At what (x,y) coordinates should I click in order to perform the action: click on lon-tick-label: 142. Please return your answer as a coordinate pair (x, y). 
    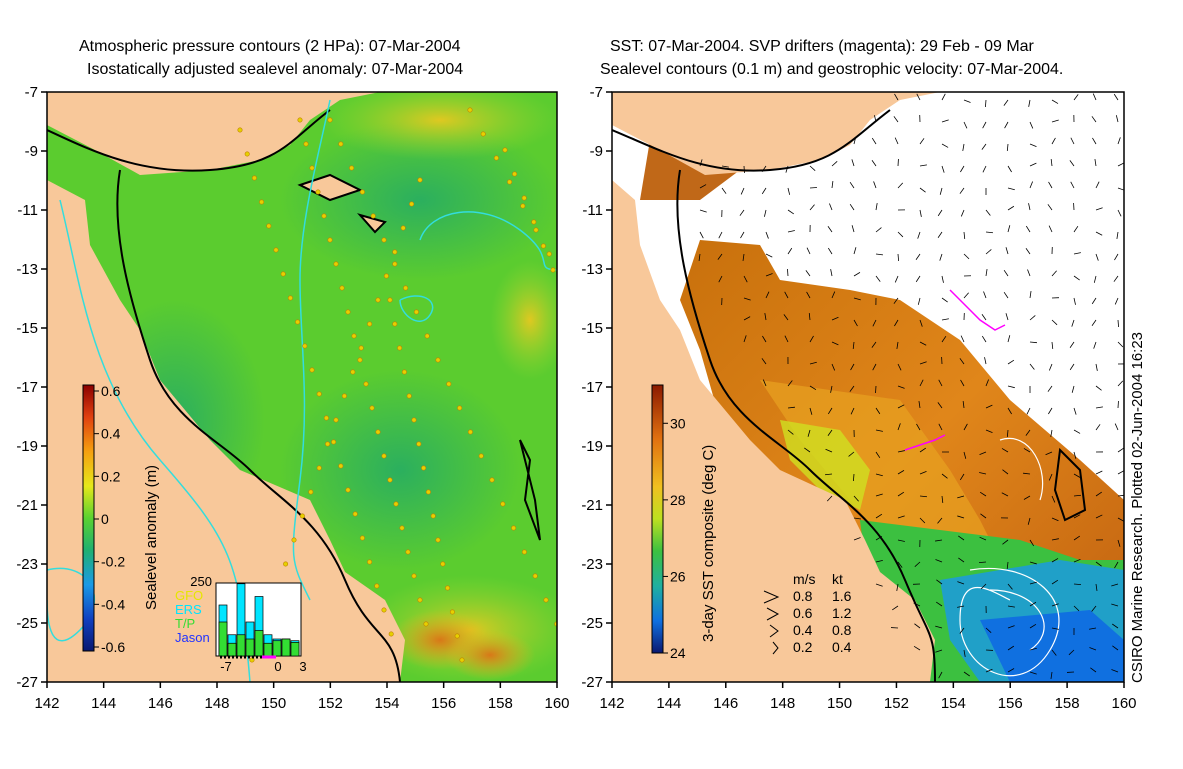
    Looking at the image, I should click on (46, 703).